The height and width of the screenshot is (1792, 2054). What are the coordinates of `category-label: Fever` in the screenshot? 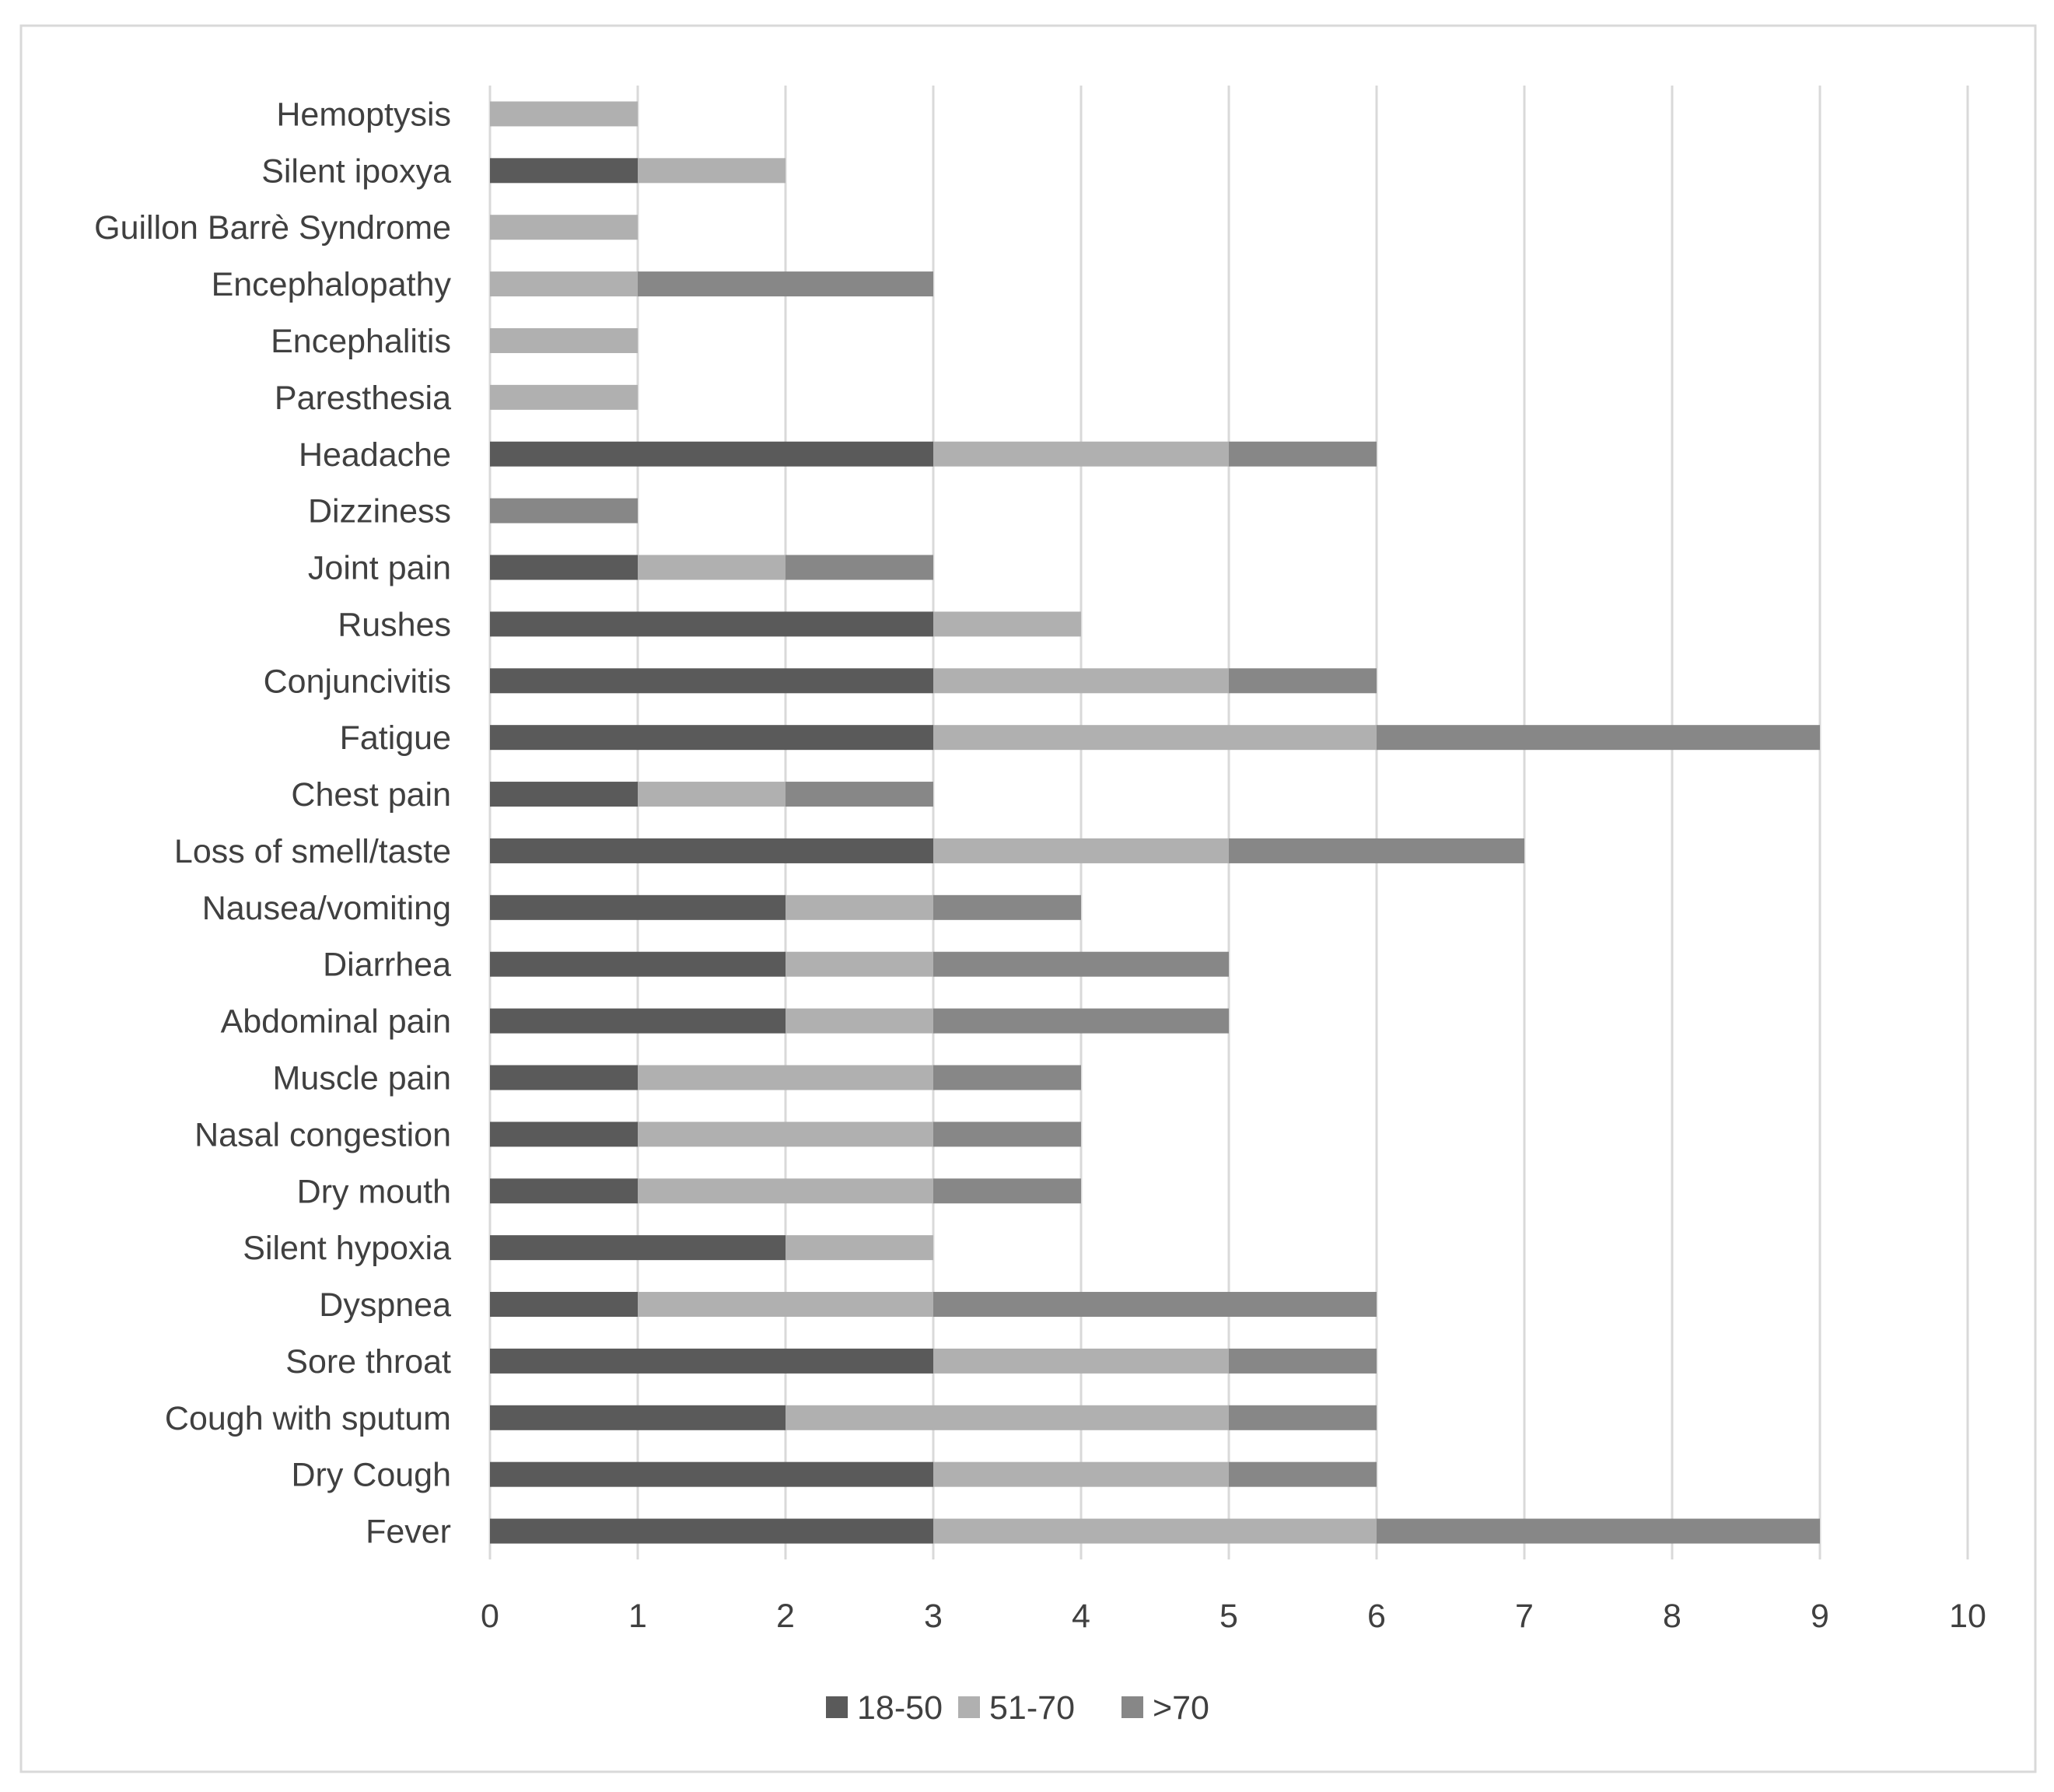 It's located at (408, 1532).